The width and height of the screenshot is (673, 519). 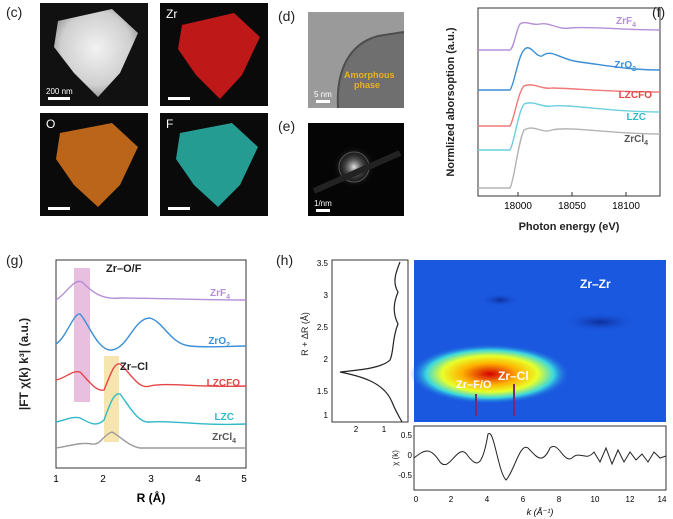 I want to click on o-map: O, so click(x=94, y=164).